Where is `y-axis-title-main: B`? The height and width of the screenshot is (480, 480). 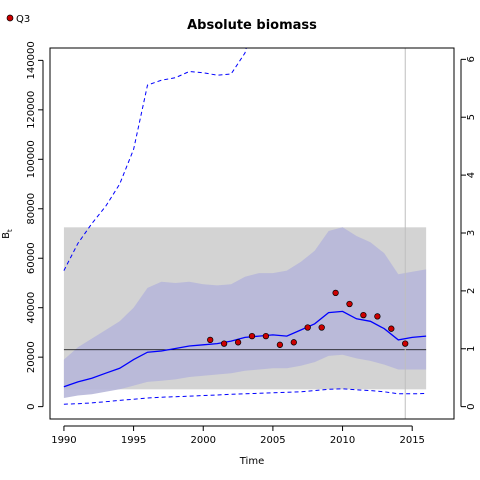 y-axis-title-main: B is located at coordinates (6, 235).